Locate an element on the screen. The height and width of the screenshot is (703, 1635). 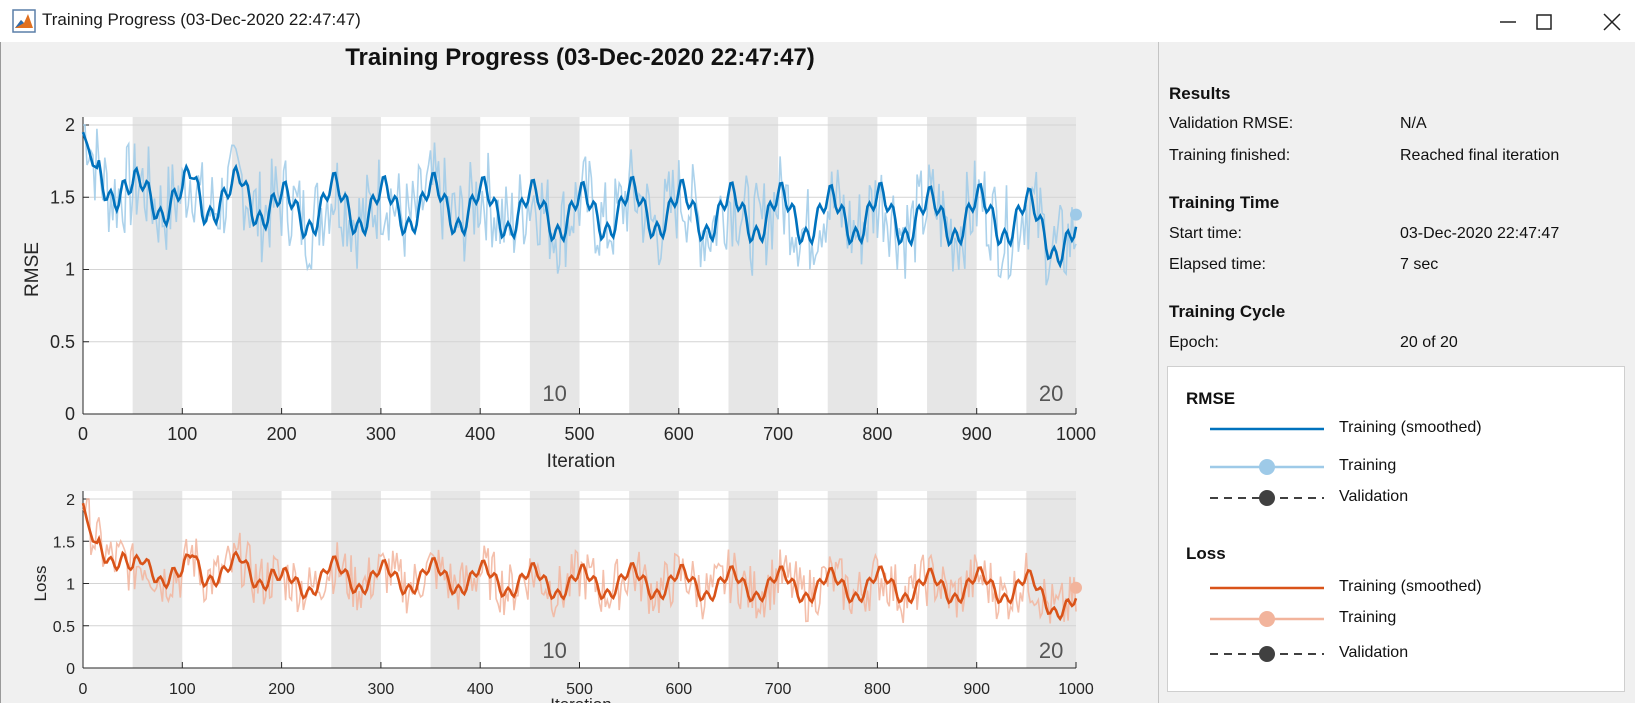
minimize-icon is located at coordinates (1508, 22).